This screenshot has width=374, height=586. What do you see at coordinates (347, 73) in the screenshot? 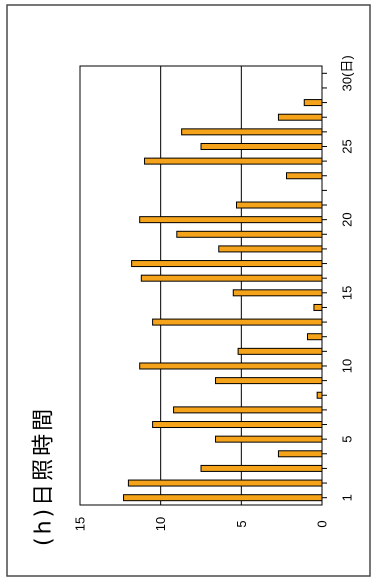
I see `x-tick-label-30: 30(日)` at bounding box center [347, 73].